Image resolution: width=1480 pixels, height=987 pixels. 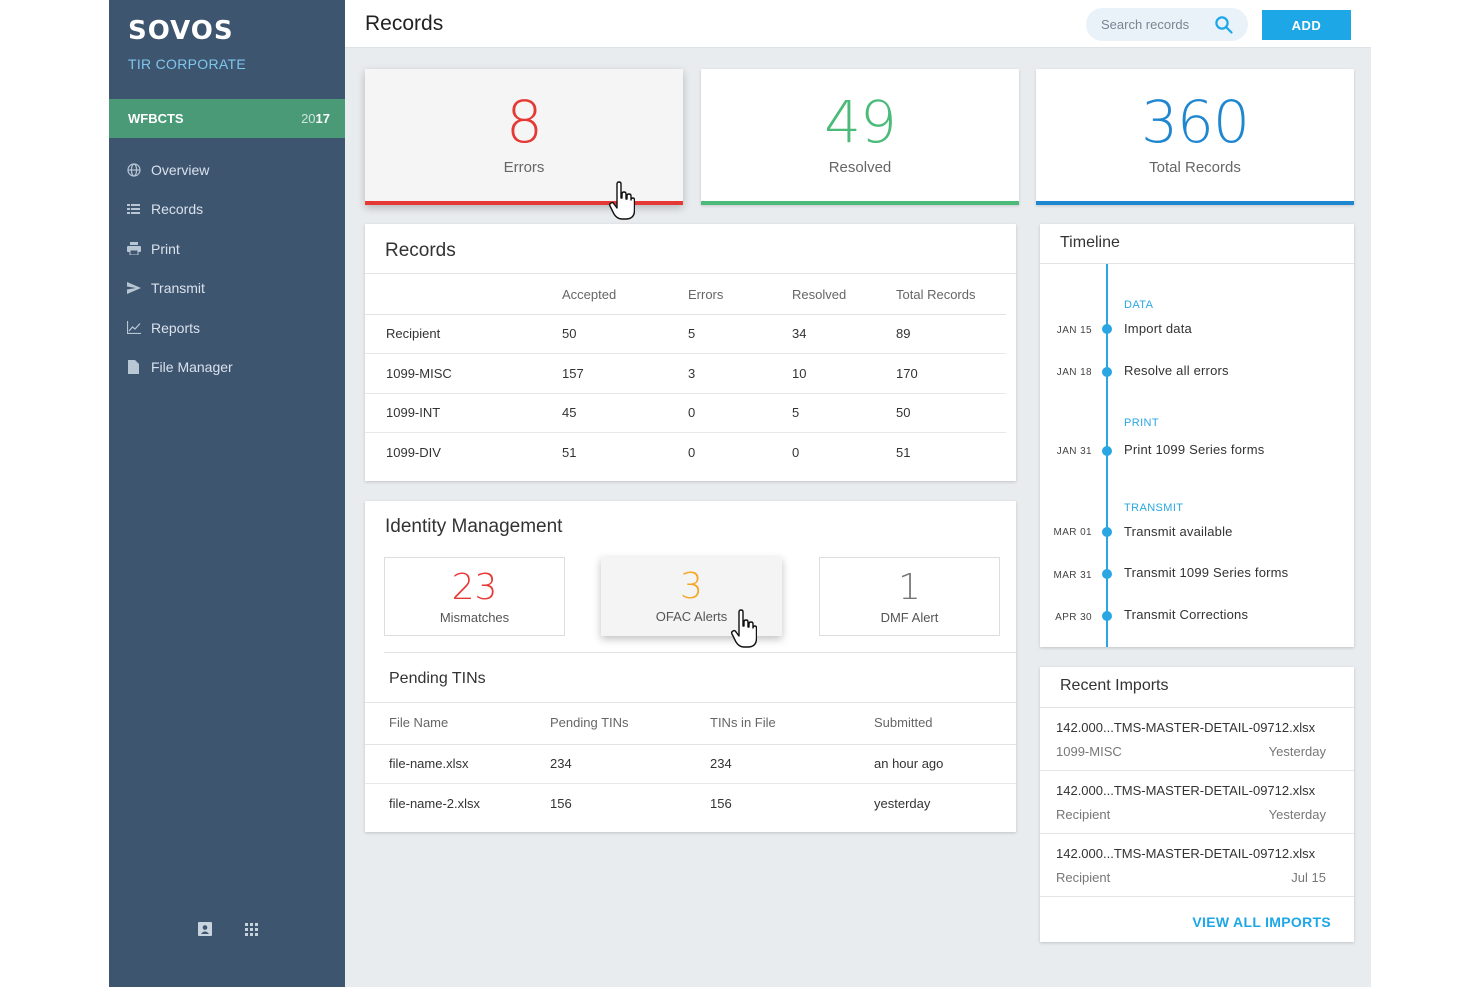 What do you see at coordinates (133, 288) in the screenshot?
I see `send-icon` at bounding box center [133, 288].